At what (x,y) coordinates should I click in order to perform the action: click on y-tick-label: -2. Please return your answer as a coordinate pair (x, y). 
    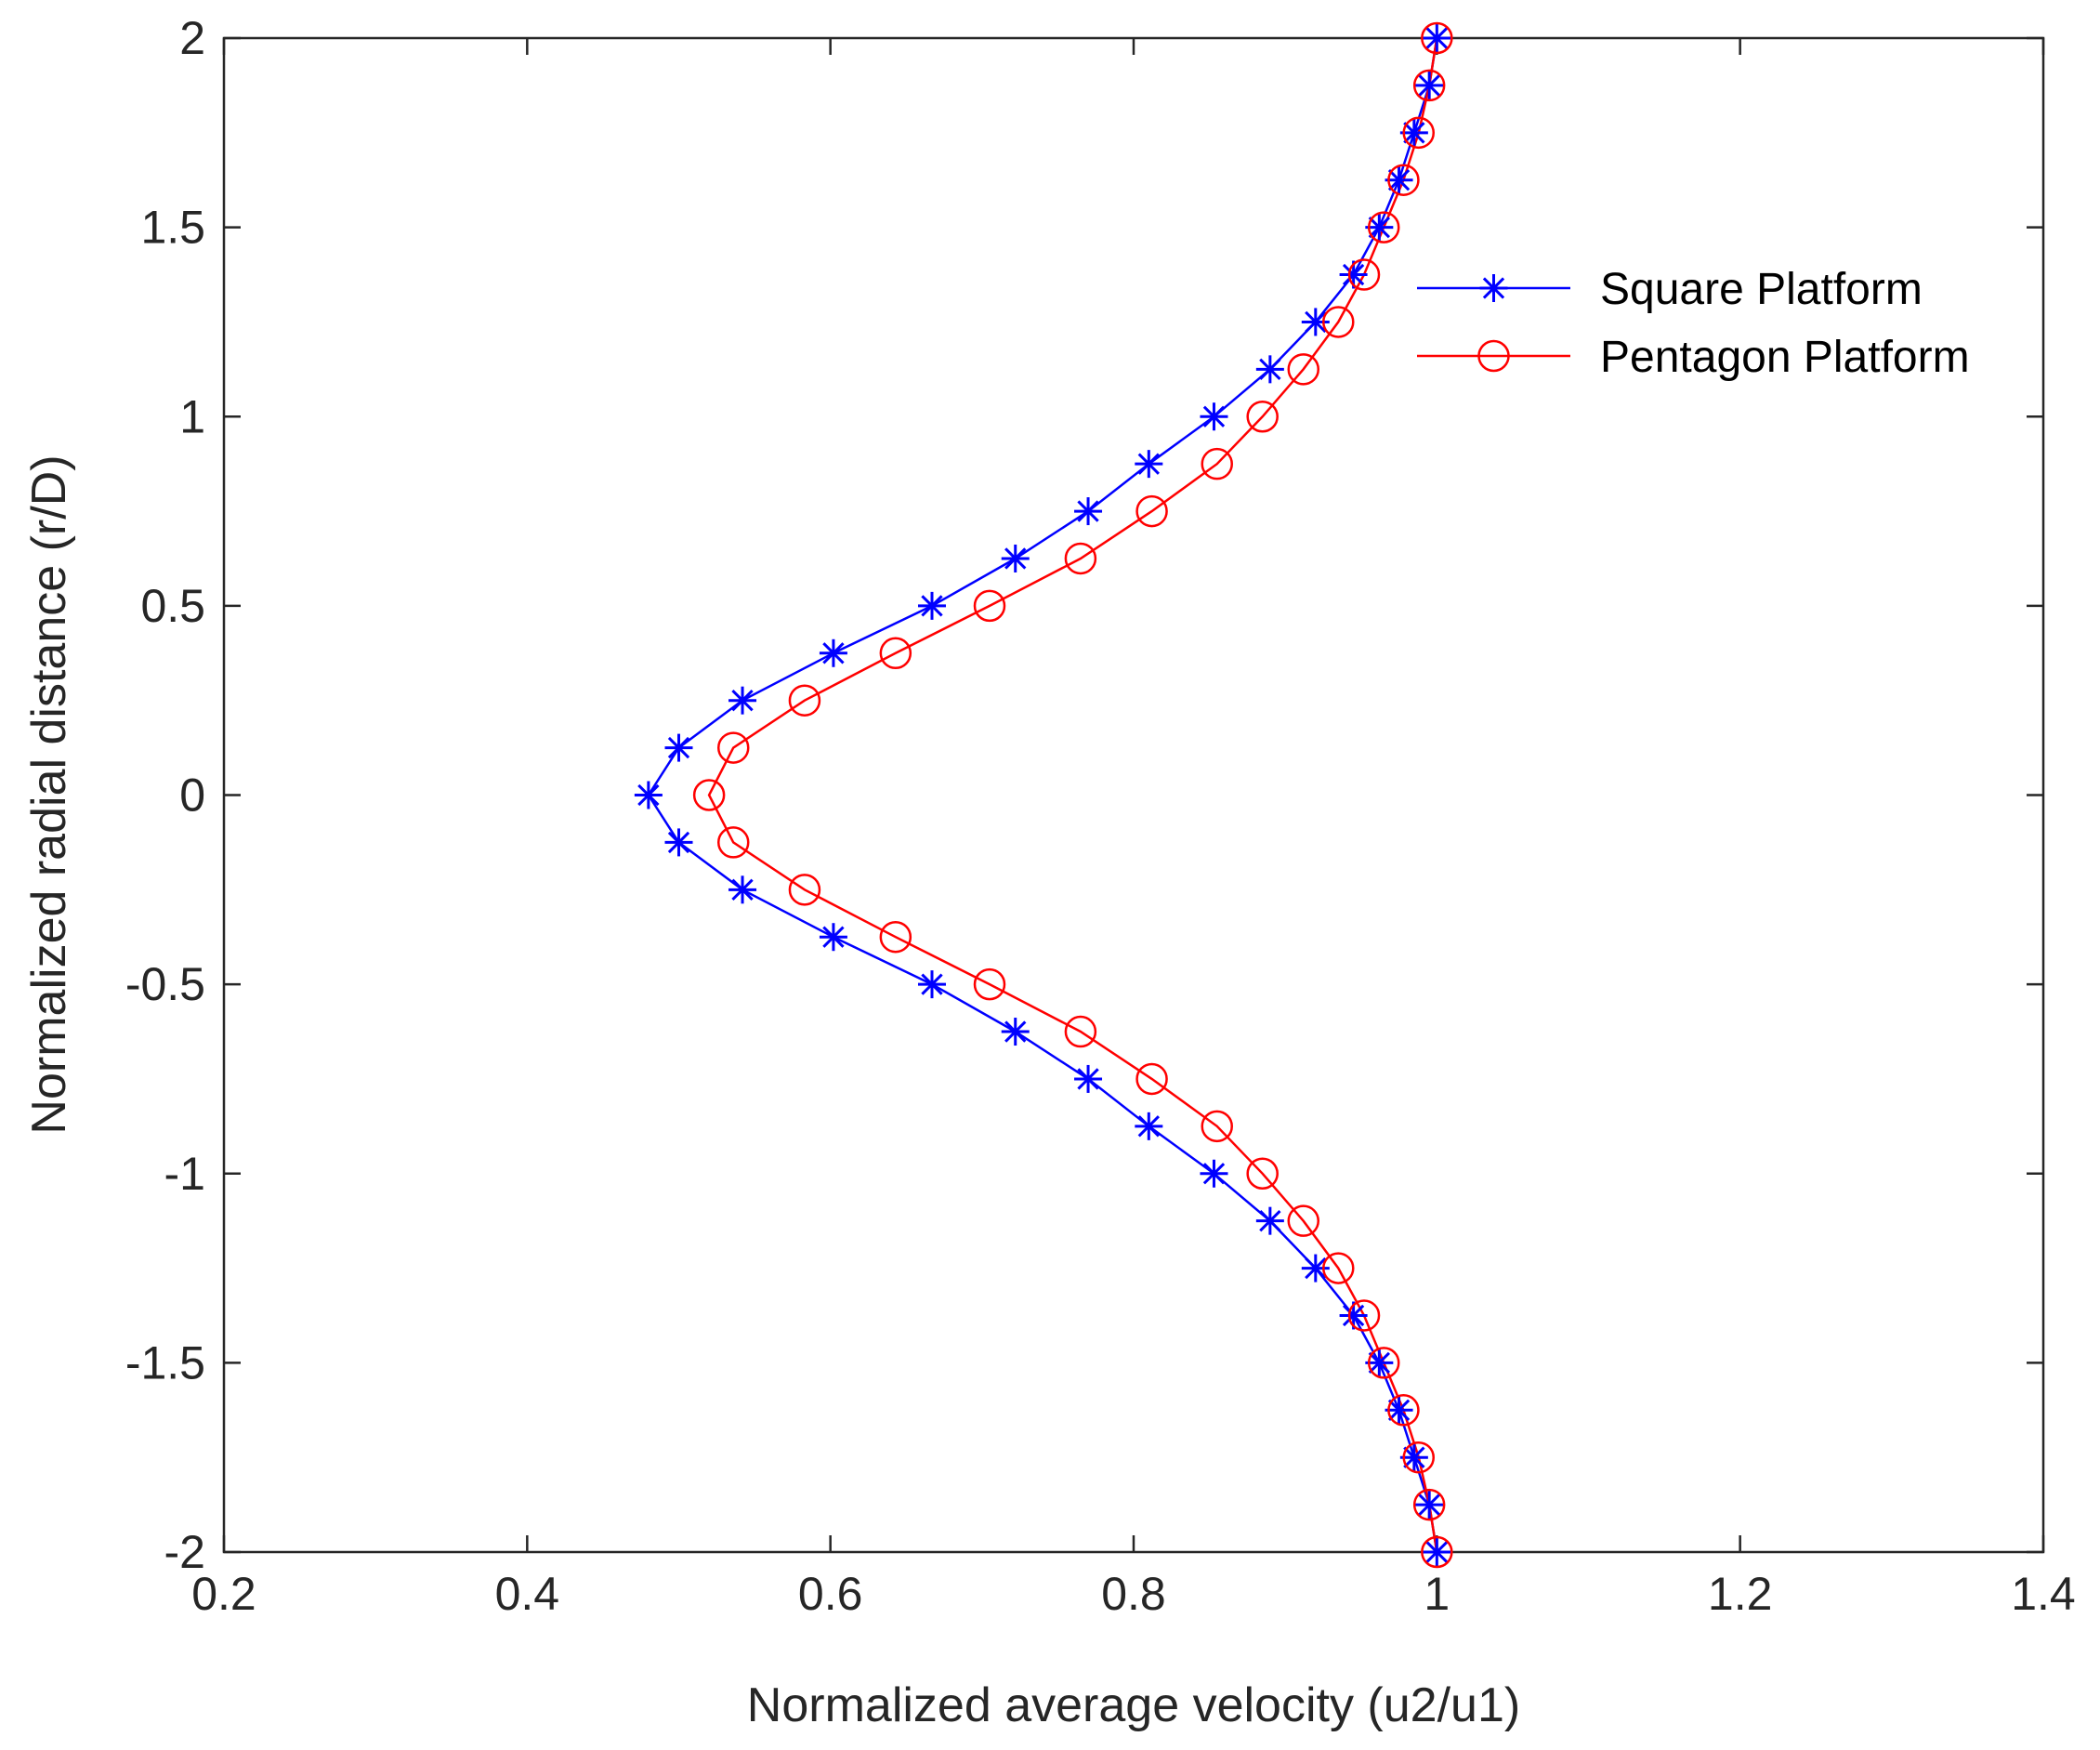
    Looking at the image, I should click on (184, 1552).